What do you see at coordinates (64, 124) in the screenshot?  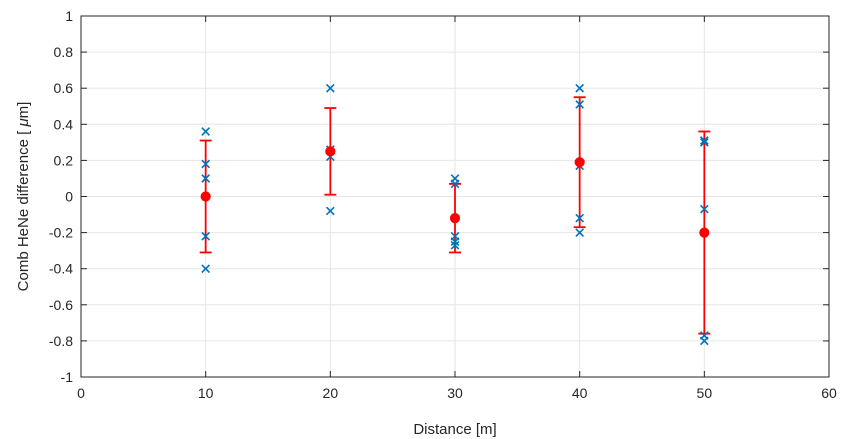 I see `y-tick-label: 0.4` at bounding box center [64, 124].